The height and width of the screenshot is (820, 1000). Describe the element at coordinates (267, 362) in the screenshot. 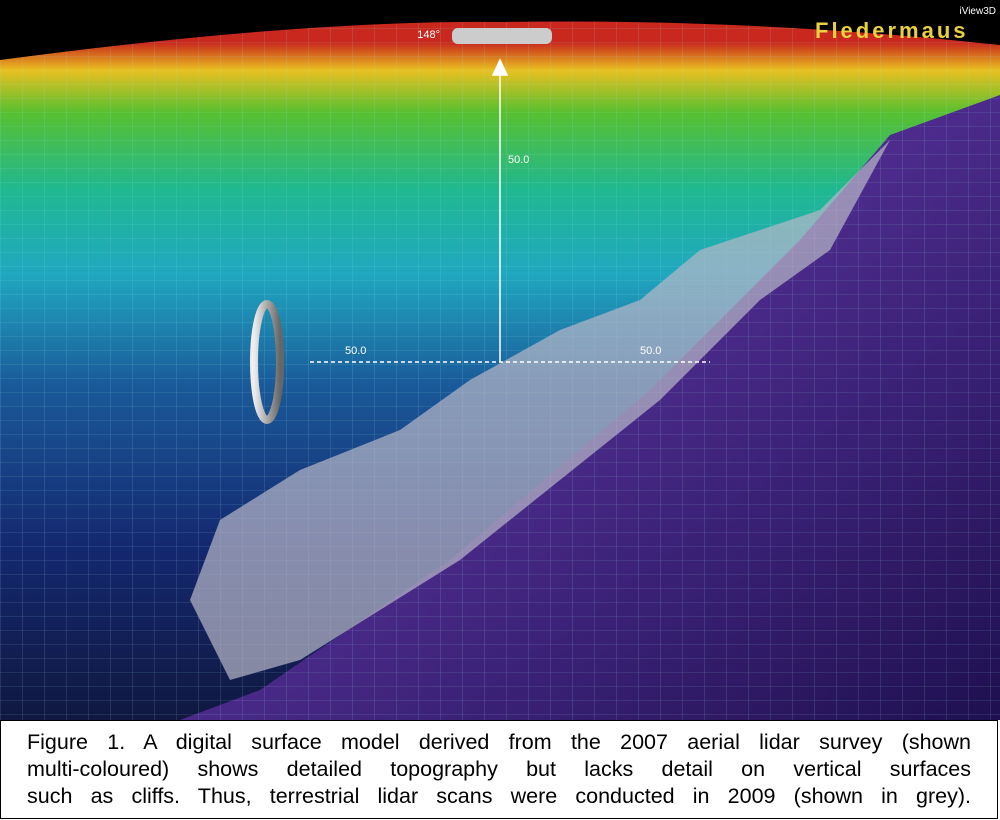

I see `view-ring` at that location.